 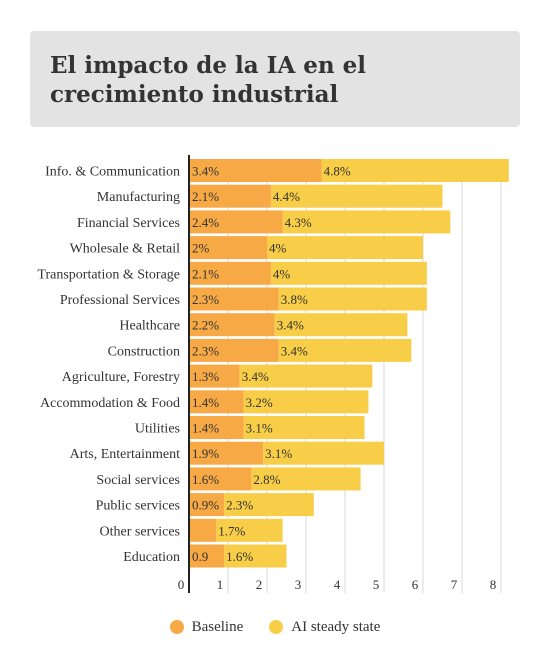 I want to click on category-label: Financial Services, so click(x=128, y=223).